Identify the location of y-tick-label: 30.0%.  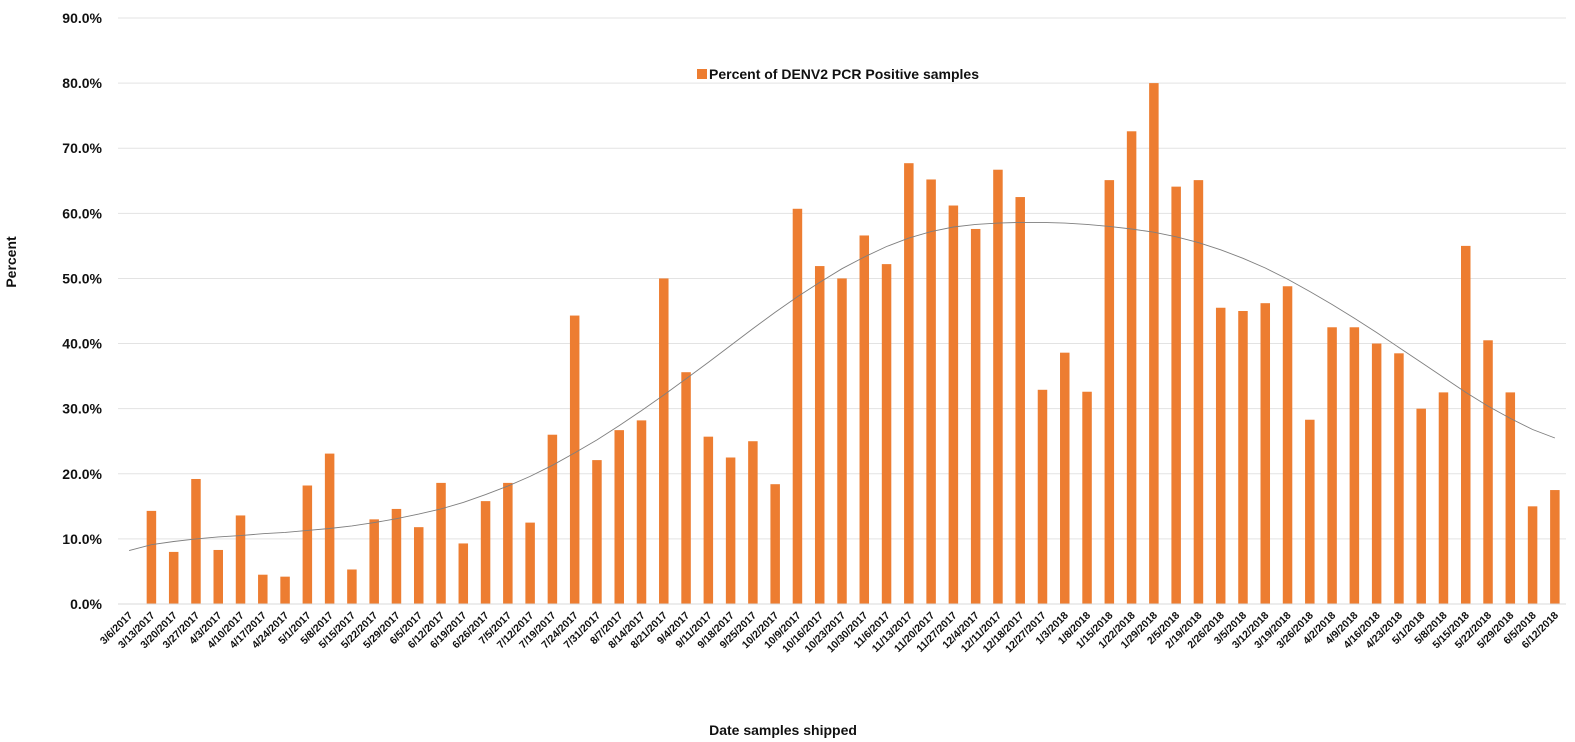
(82, 409).